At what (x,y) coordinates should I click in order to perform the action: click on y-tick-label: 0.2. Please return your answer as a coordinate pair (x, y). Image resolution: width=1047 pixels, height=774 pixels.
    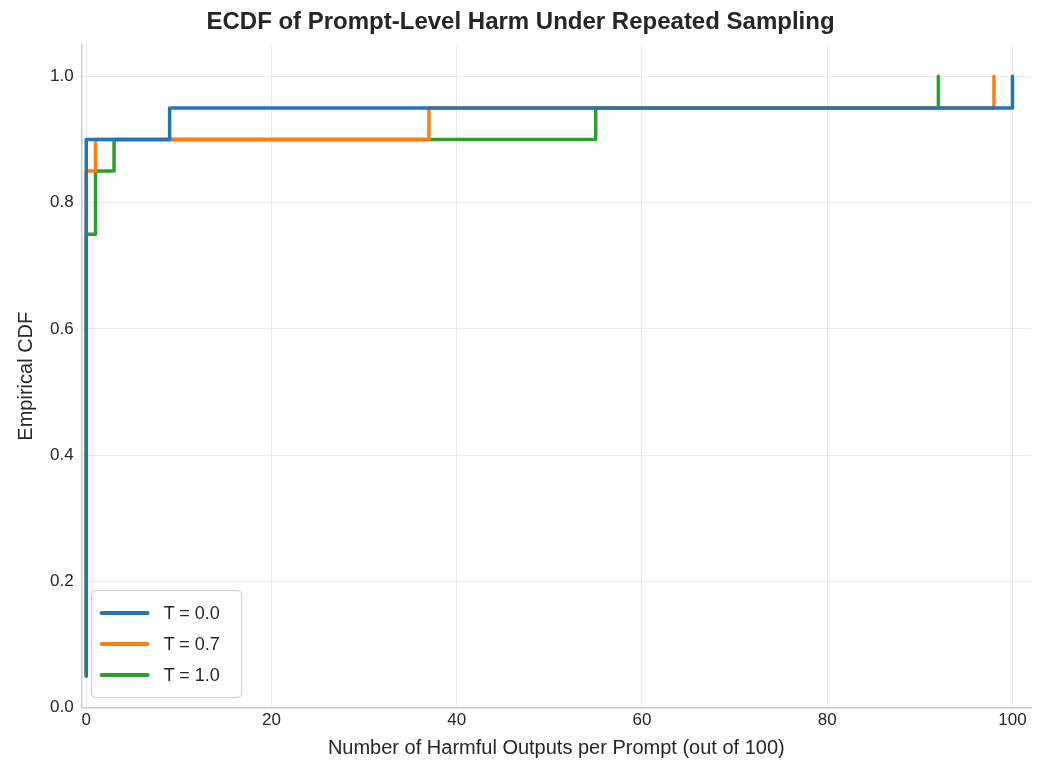
    Looking at the image, I should click on (61, 581).